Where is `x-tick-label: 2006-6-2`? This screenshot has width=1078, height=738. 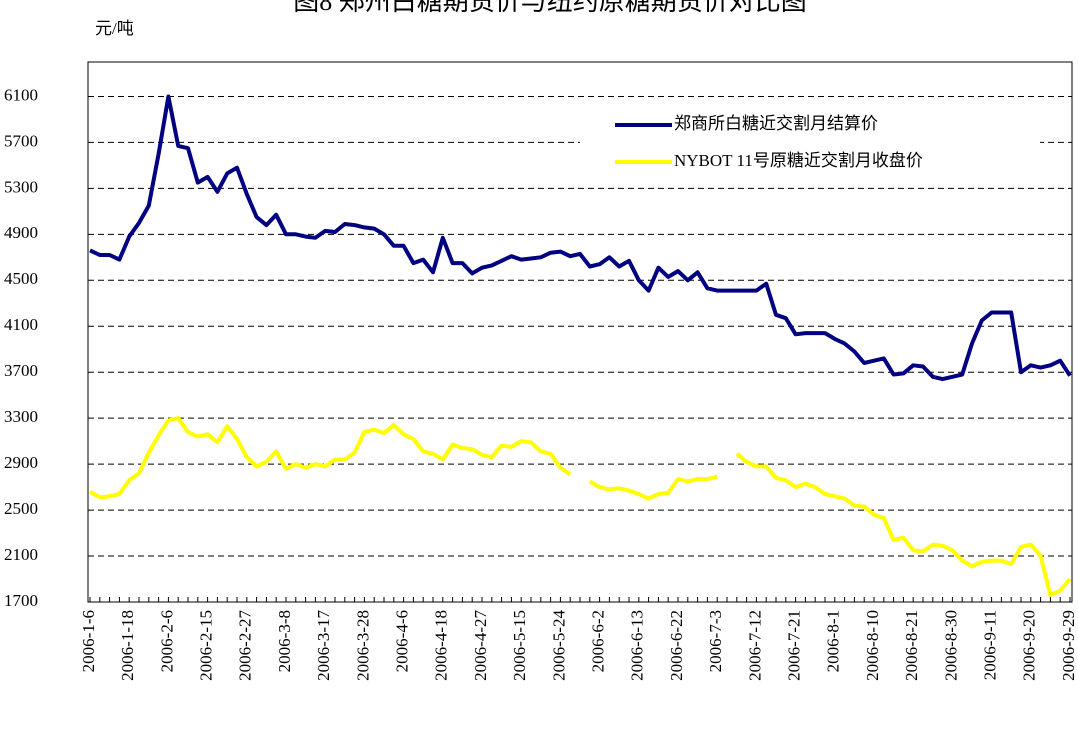
x-tick-label: 2006-6-2 is located at coordinates (598, 641).